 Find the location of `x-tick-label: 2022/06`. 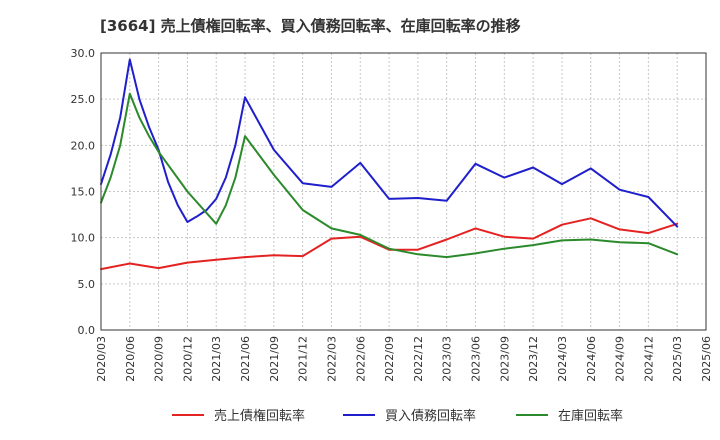

x-tick-label: 2022/06 is located at coordinates (360, 359).